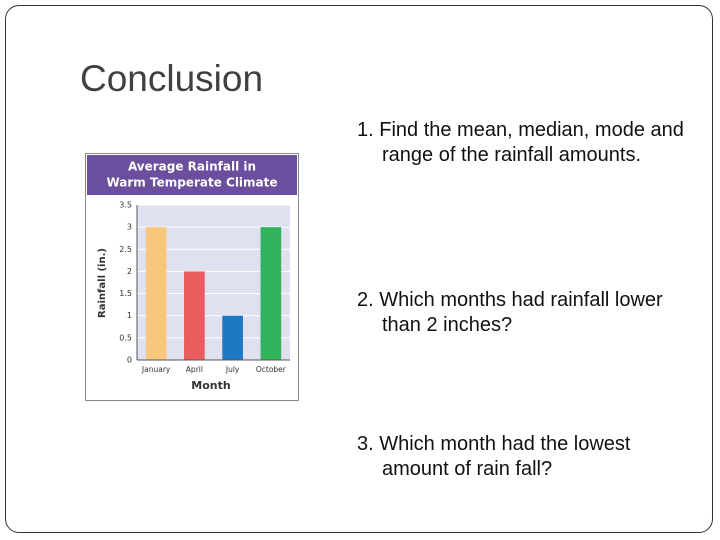 Image resolution: width=720 pixels, height=540 pixels. What do you see at coordinates (172, 78) in the screenshot?
I see `slide-title: Conclusion` at bounding box center [172, 78].